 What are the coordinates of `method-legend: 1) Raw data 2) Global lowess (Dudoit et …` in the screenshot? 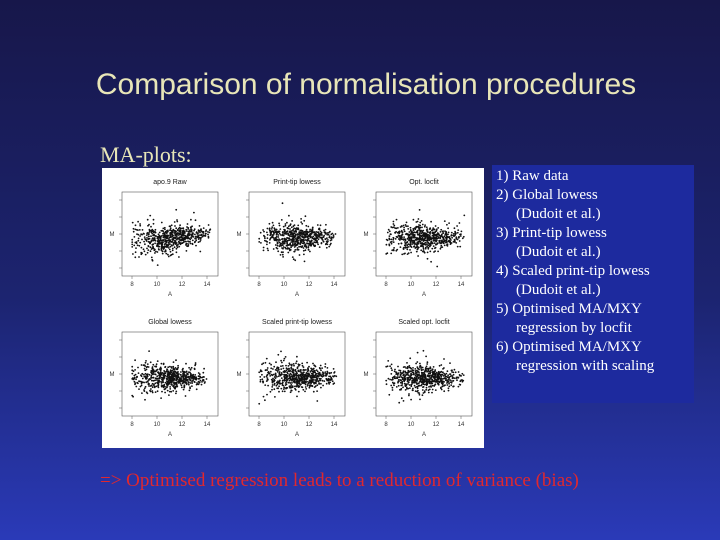 It's located at (593, 284).